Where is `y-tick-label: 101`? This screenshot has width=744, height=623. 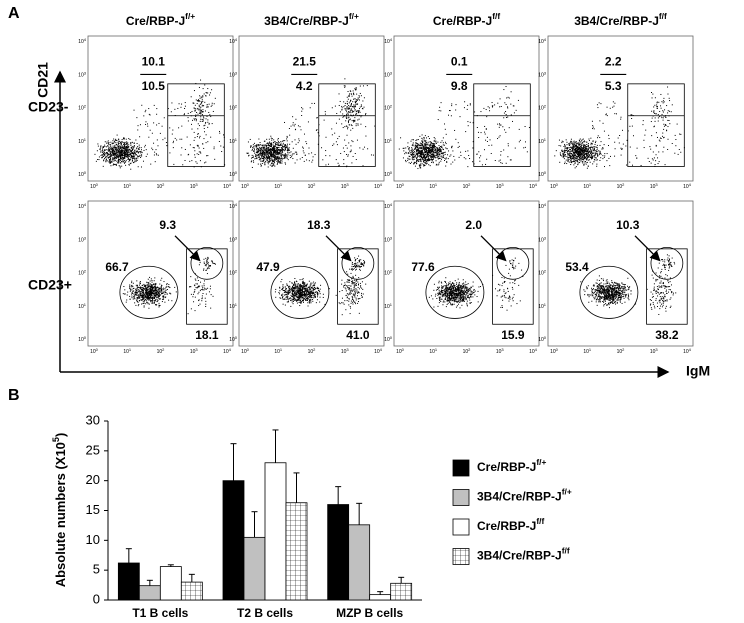 y-tick-label: 101 is located at coordinates (388, 140).